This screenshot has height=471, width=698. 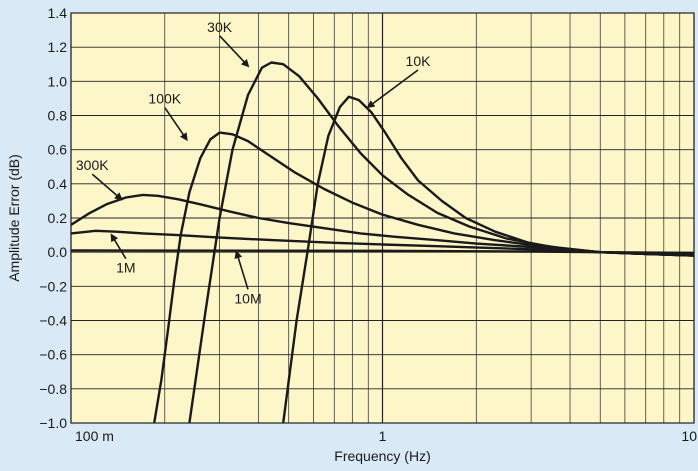 What do you see at coordinates (382, 456) in the screenshot?
I see `x-axis-title: Frequency (Hz)` at bounding box center [382, 456].